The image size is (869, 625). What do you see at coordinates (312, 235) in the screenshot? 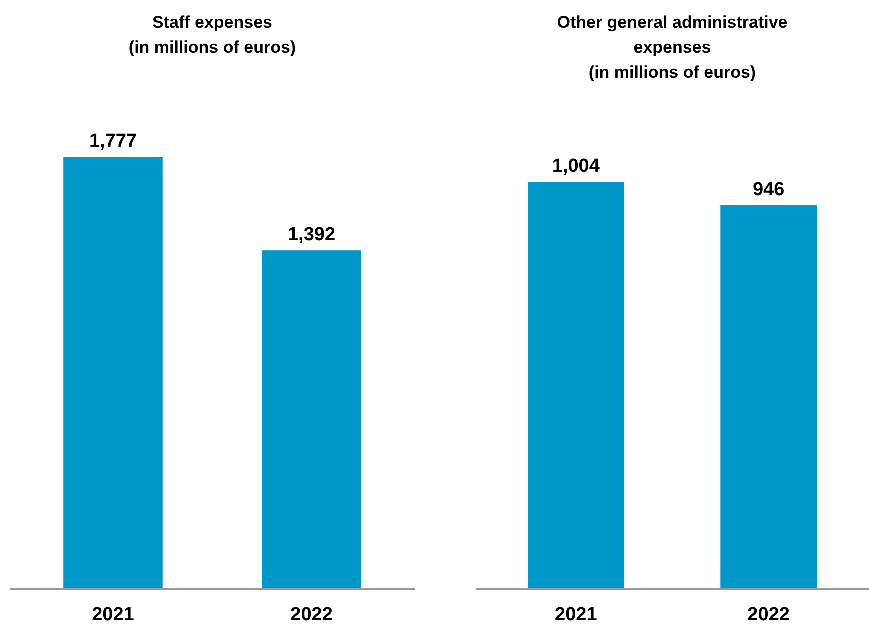
I see `data-label: 1,392` at bounding box center [312, 235].